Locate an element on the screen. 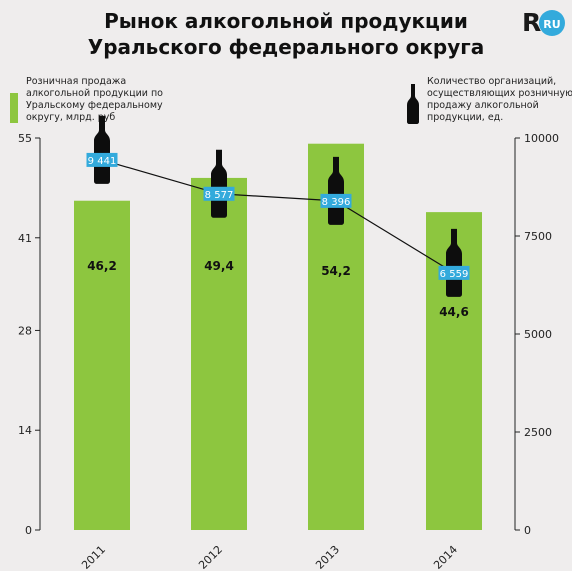 This screenshot has width=572, height=571. bar-value-label: 44,6 is located at coordinates (454, 312).